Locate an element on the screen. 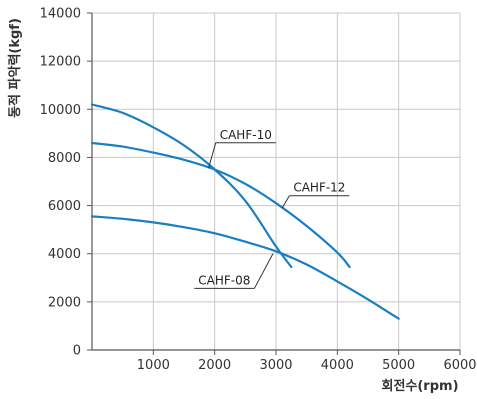 The height and width of the screenshot is (399, 477). annotations: CAHF-10 CAHF-12 CAHF-08 is located at coordinates (272, 208).